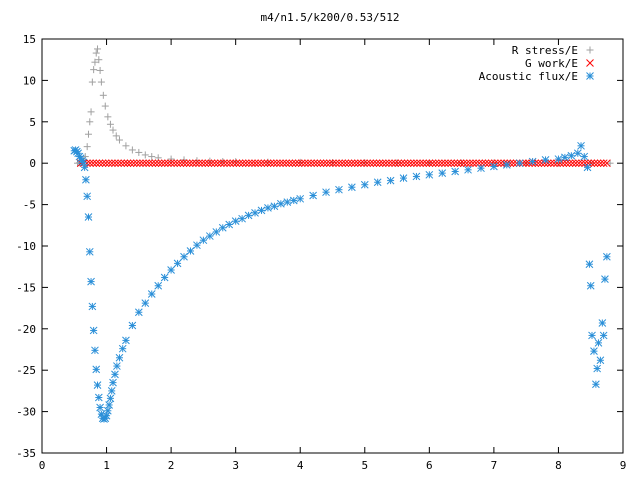 This screenshot has height=480, width=640. Describe the element at coordinates (551, 63) in the screenshot. I see `legend-label: G work/E` at that location.